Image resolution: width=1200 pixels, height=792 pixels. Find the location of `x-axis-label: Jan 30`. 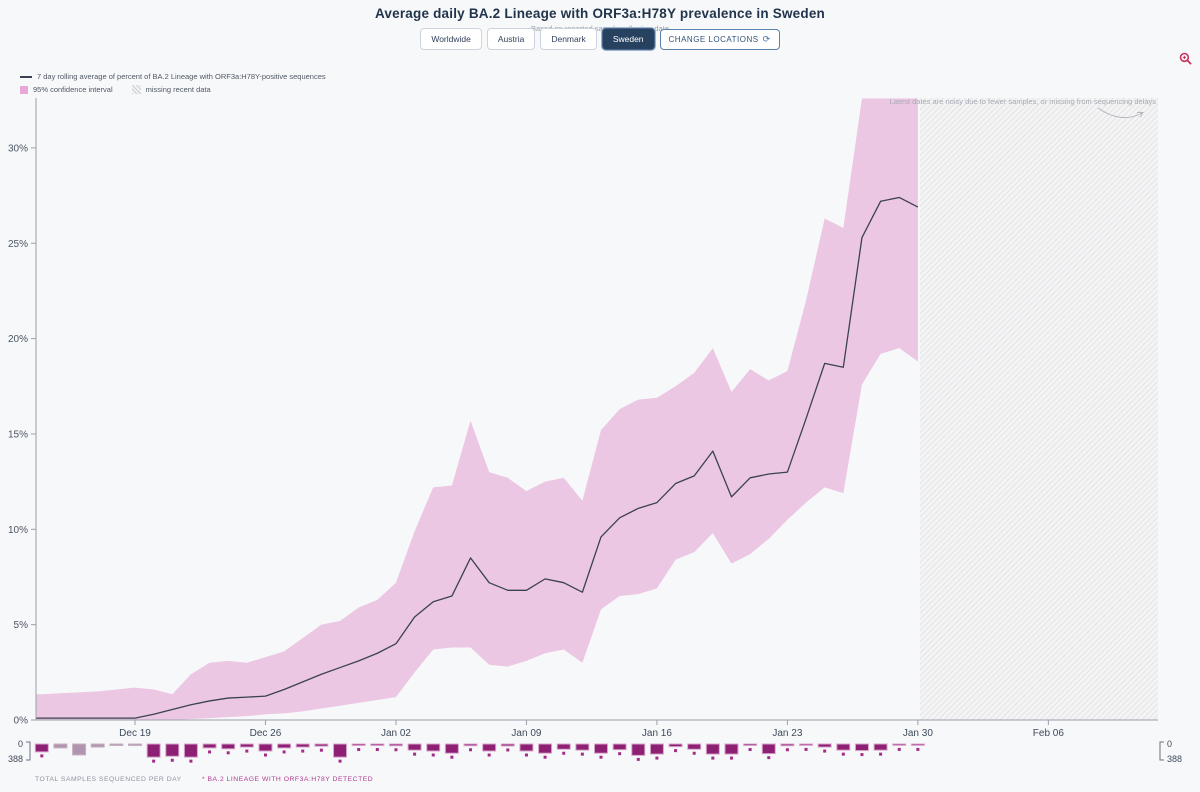

x-axis-label: Jan 30 is located at coordinates (918, 733).